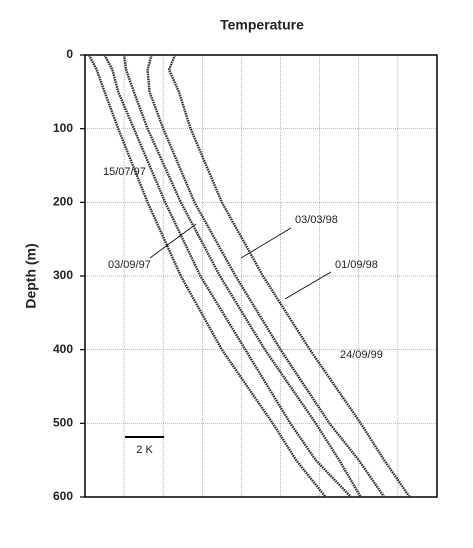  What do you see at coordinates (316, 220) in the screenshot?
I see `series-label: 03/03/98` at bounding box center [316, 220].